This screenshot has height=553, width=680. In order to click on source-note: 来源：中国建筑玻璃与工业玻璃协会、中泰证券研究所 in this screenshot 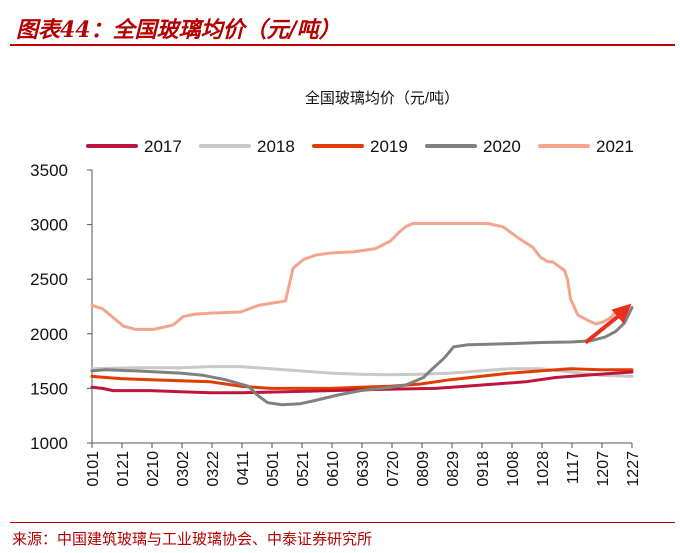, I will do `click(192, 539)`.